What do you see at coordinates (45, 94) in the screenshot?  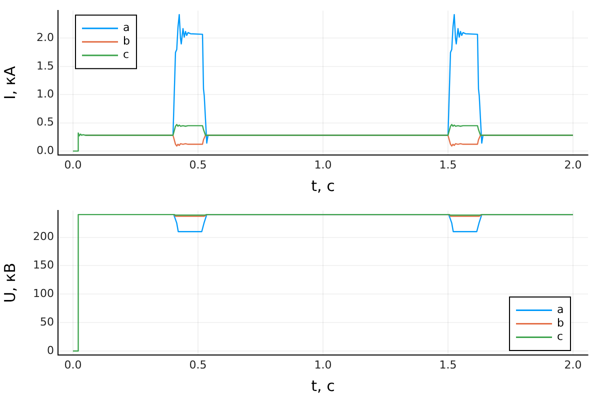 I see `y-tick-label: 1.0` at bounding box center [45, 94].